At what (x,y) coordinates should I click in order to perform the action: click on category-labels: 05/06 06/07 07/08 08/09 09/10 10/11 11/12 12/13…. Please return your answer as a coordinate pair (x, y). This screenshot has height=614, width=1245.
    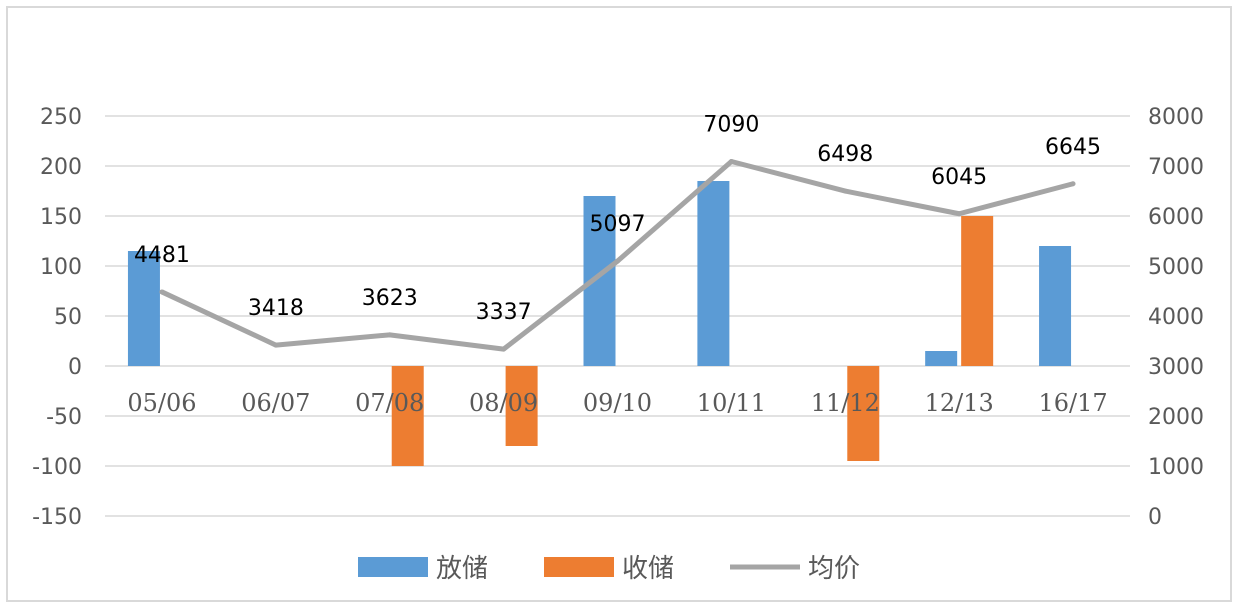
    Looking at the image, I should click on (617, 403).